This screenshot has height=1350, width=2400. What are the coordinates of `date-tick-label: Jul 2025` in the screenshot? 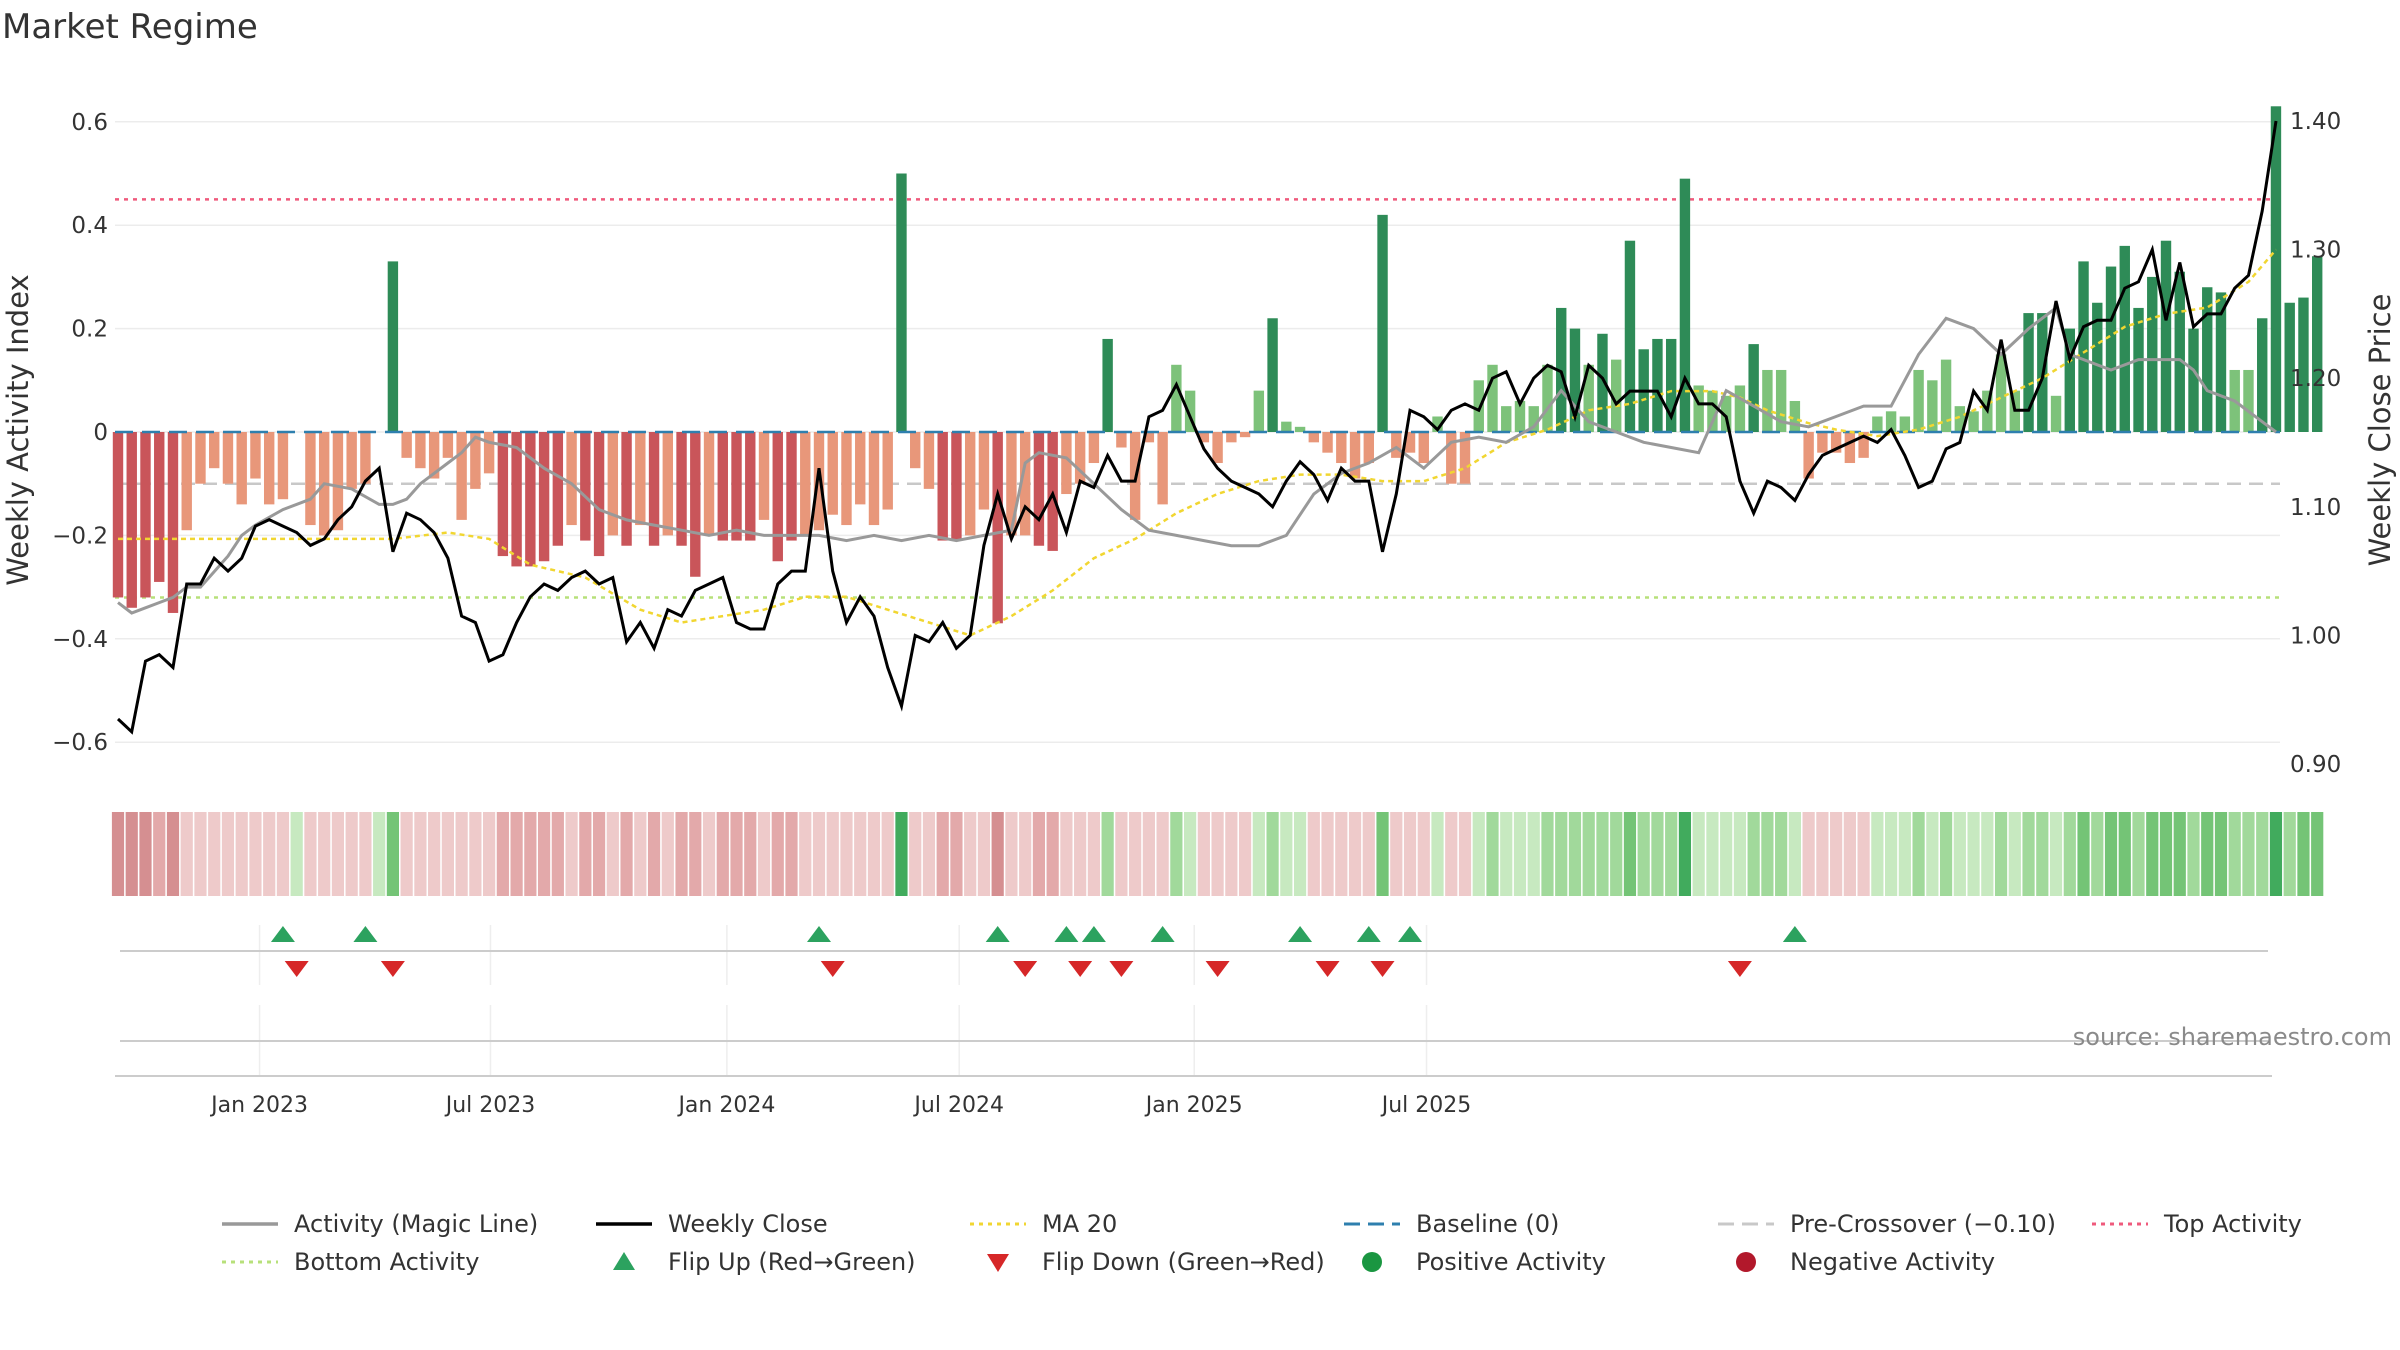 It's located at (1426, 1105).